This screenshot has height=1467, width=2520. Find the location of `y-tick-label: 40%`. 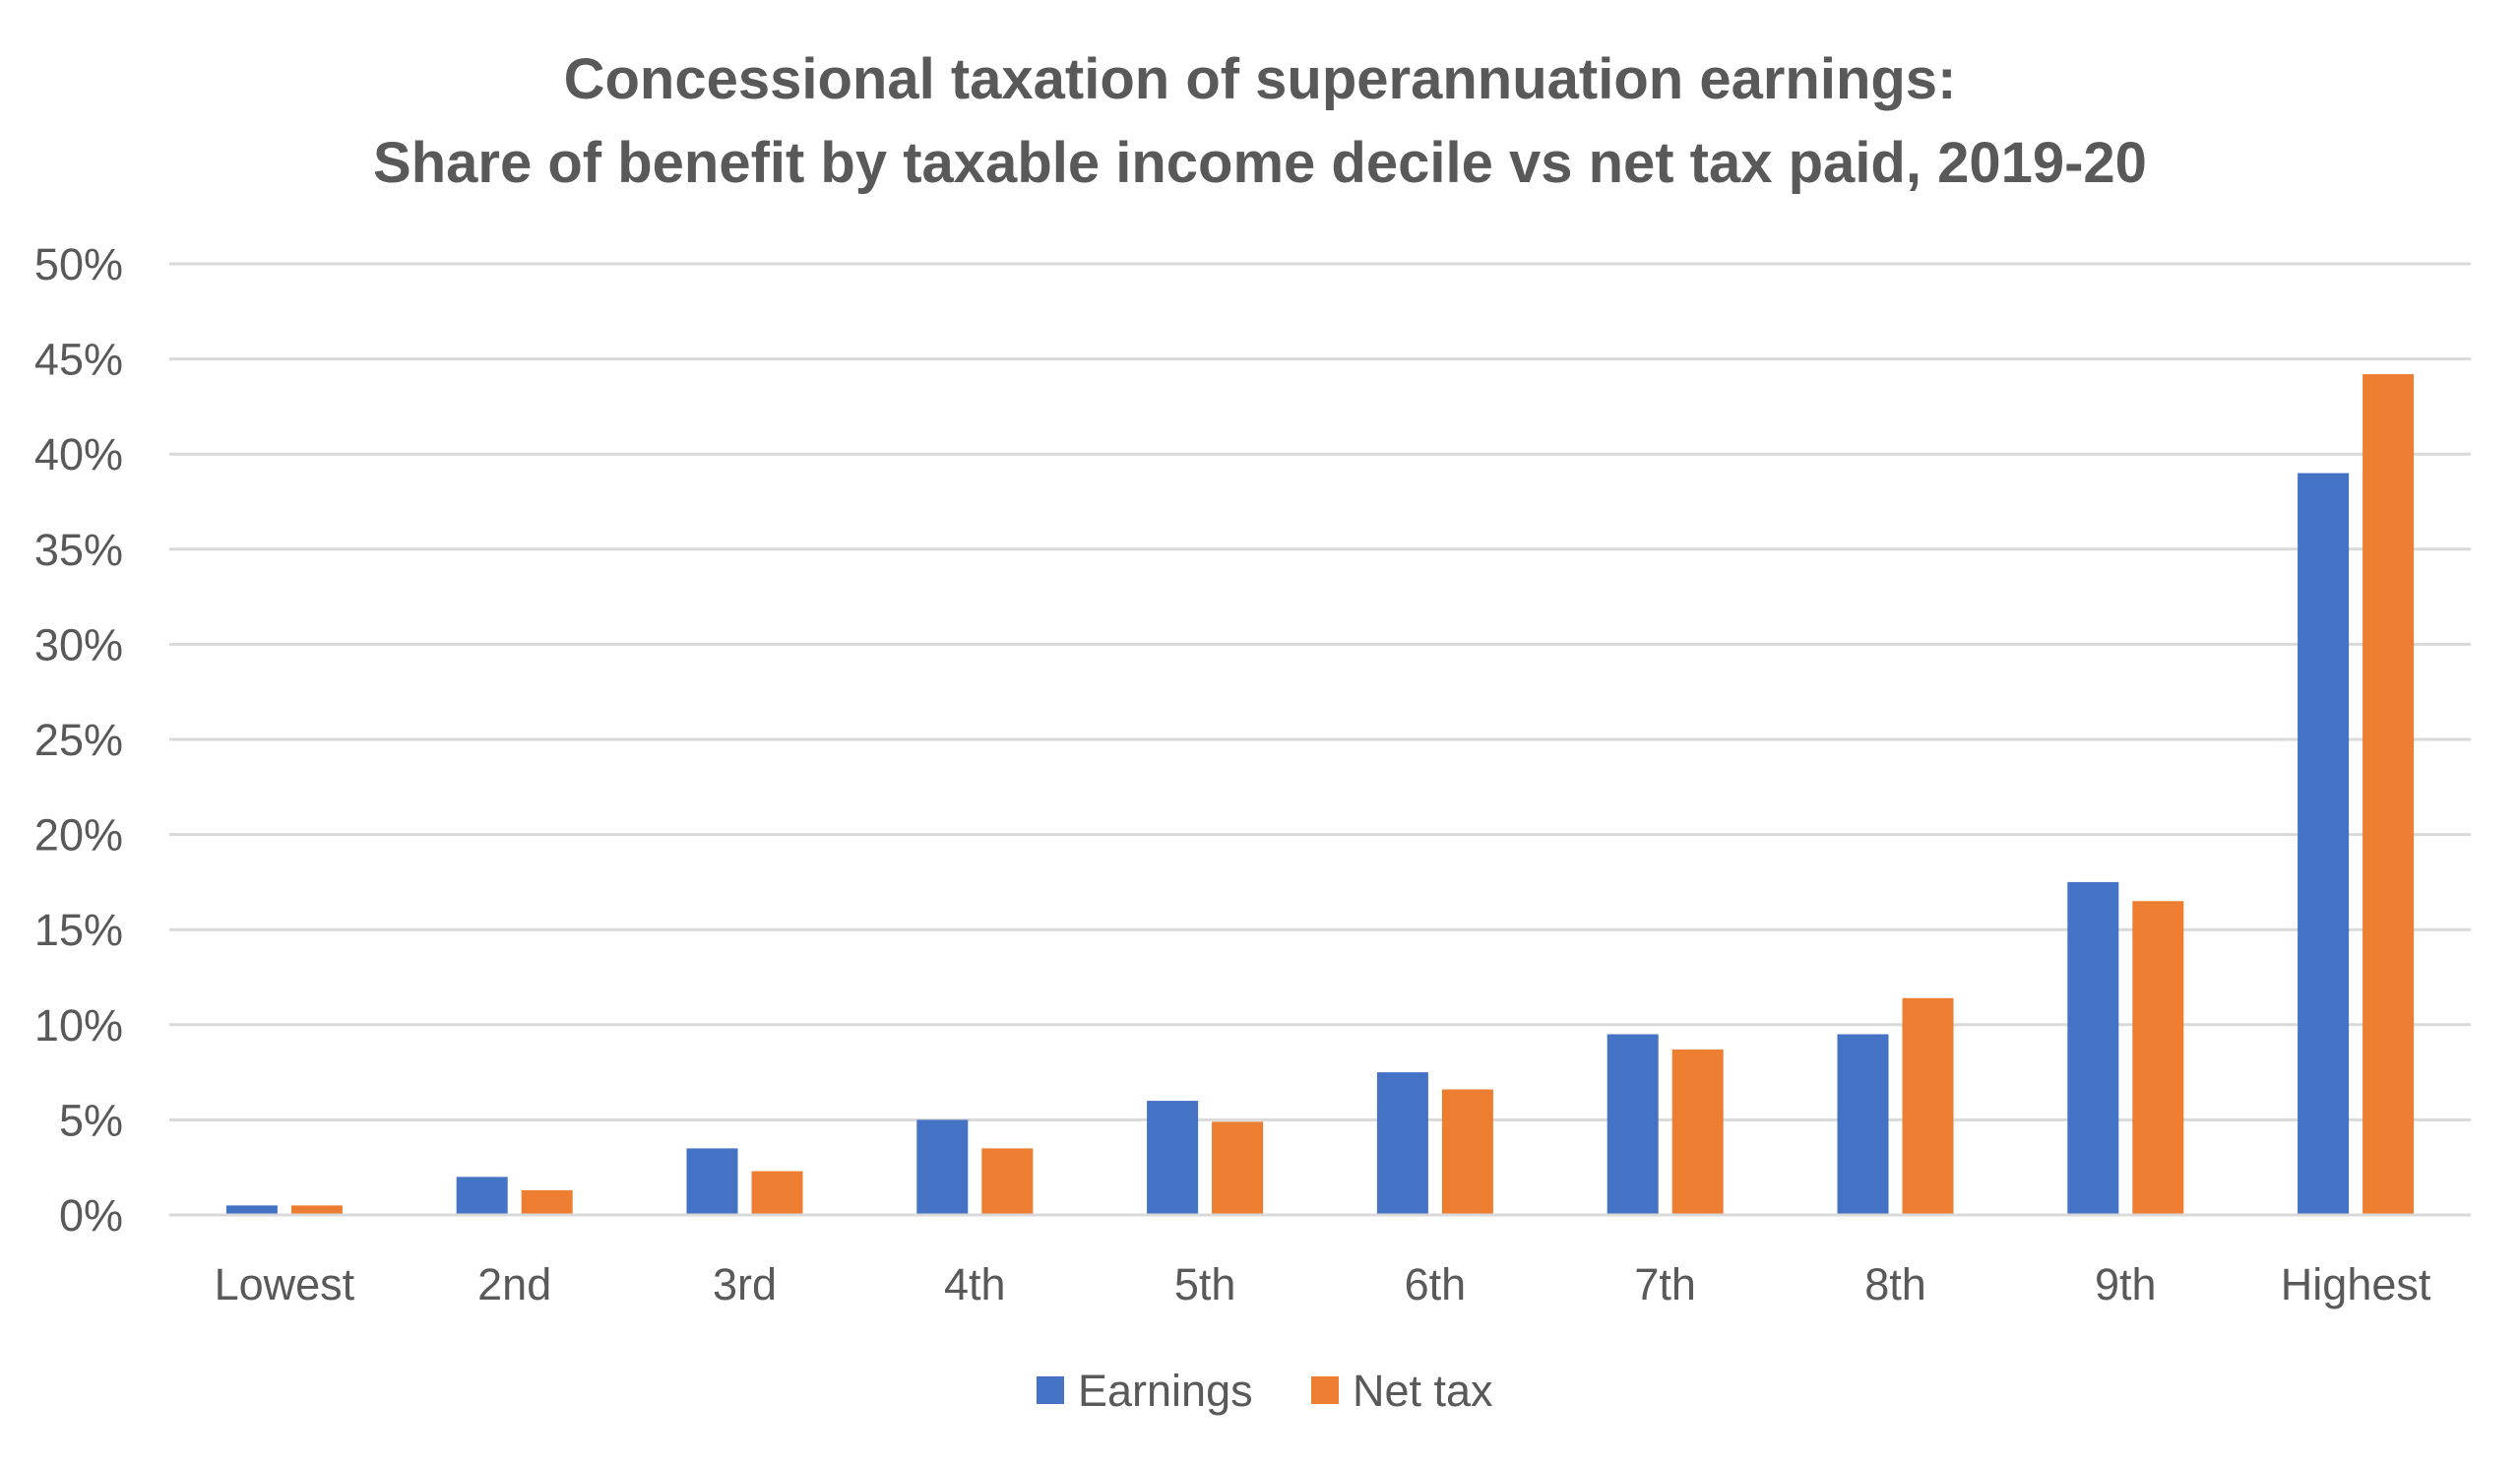

y-tick-label: 40% is located at coordinates (78, 454).